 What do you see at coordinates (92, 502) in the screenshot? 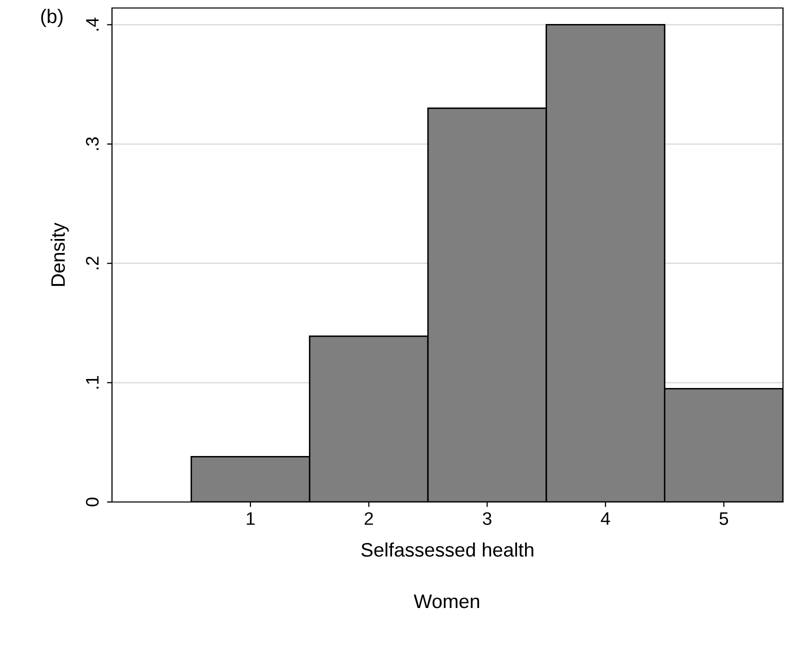
I see `y-tick-label: 0` at bounding box center [92, 502].